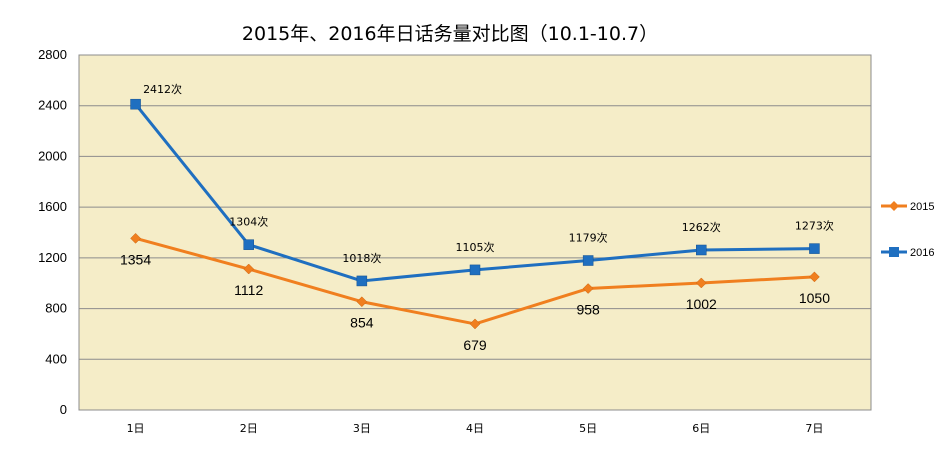 Image resolution: width=949 pixels, height=453 pixels. Describe the element at coordinates (701, 428) in the screenshot. I see `x-tick-label: 6日` at that location.